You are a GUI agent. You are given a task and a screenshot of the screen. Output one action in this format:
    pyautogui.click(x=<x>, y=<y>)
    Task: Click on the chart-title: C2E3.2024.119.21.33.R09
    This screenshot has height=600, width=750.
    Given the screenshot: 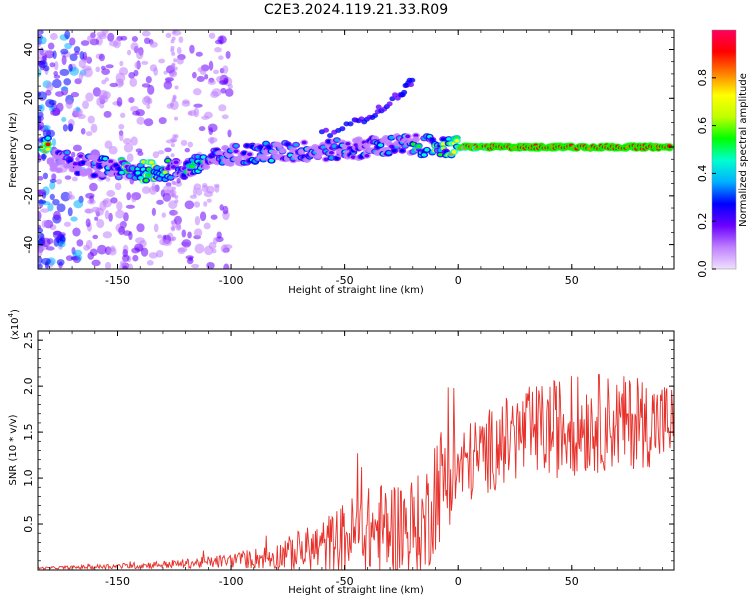 What is the action you would take?
    pyautogui.click(x=356, y=10)
    